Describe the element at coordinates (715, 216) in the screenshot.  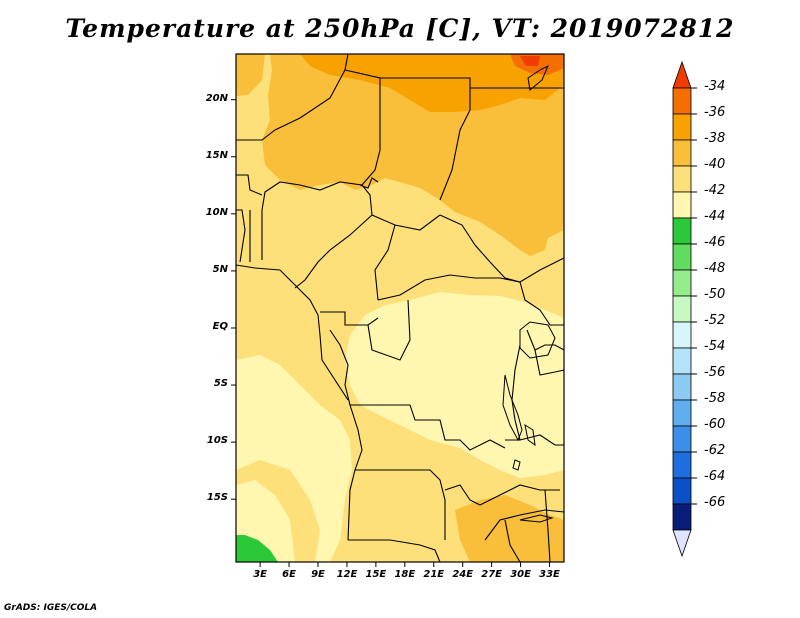
I see `colorbar-label: -44` at that location.